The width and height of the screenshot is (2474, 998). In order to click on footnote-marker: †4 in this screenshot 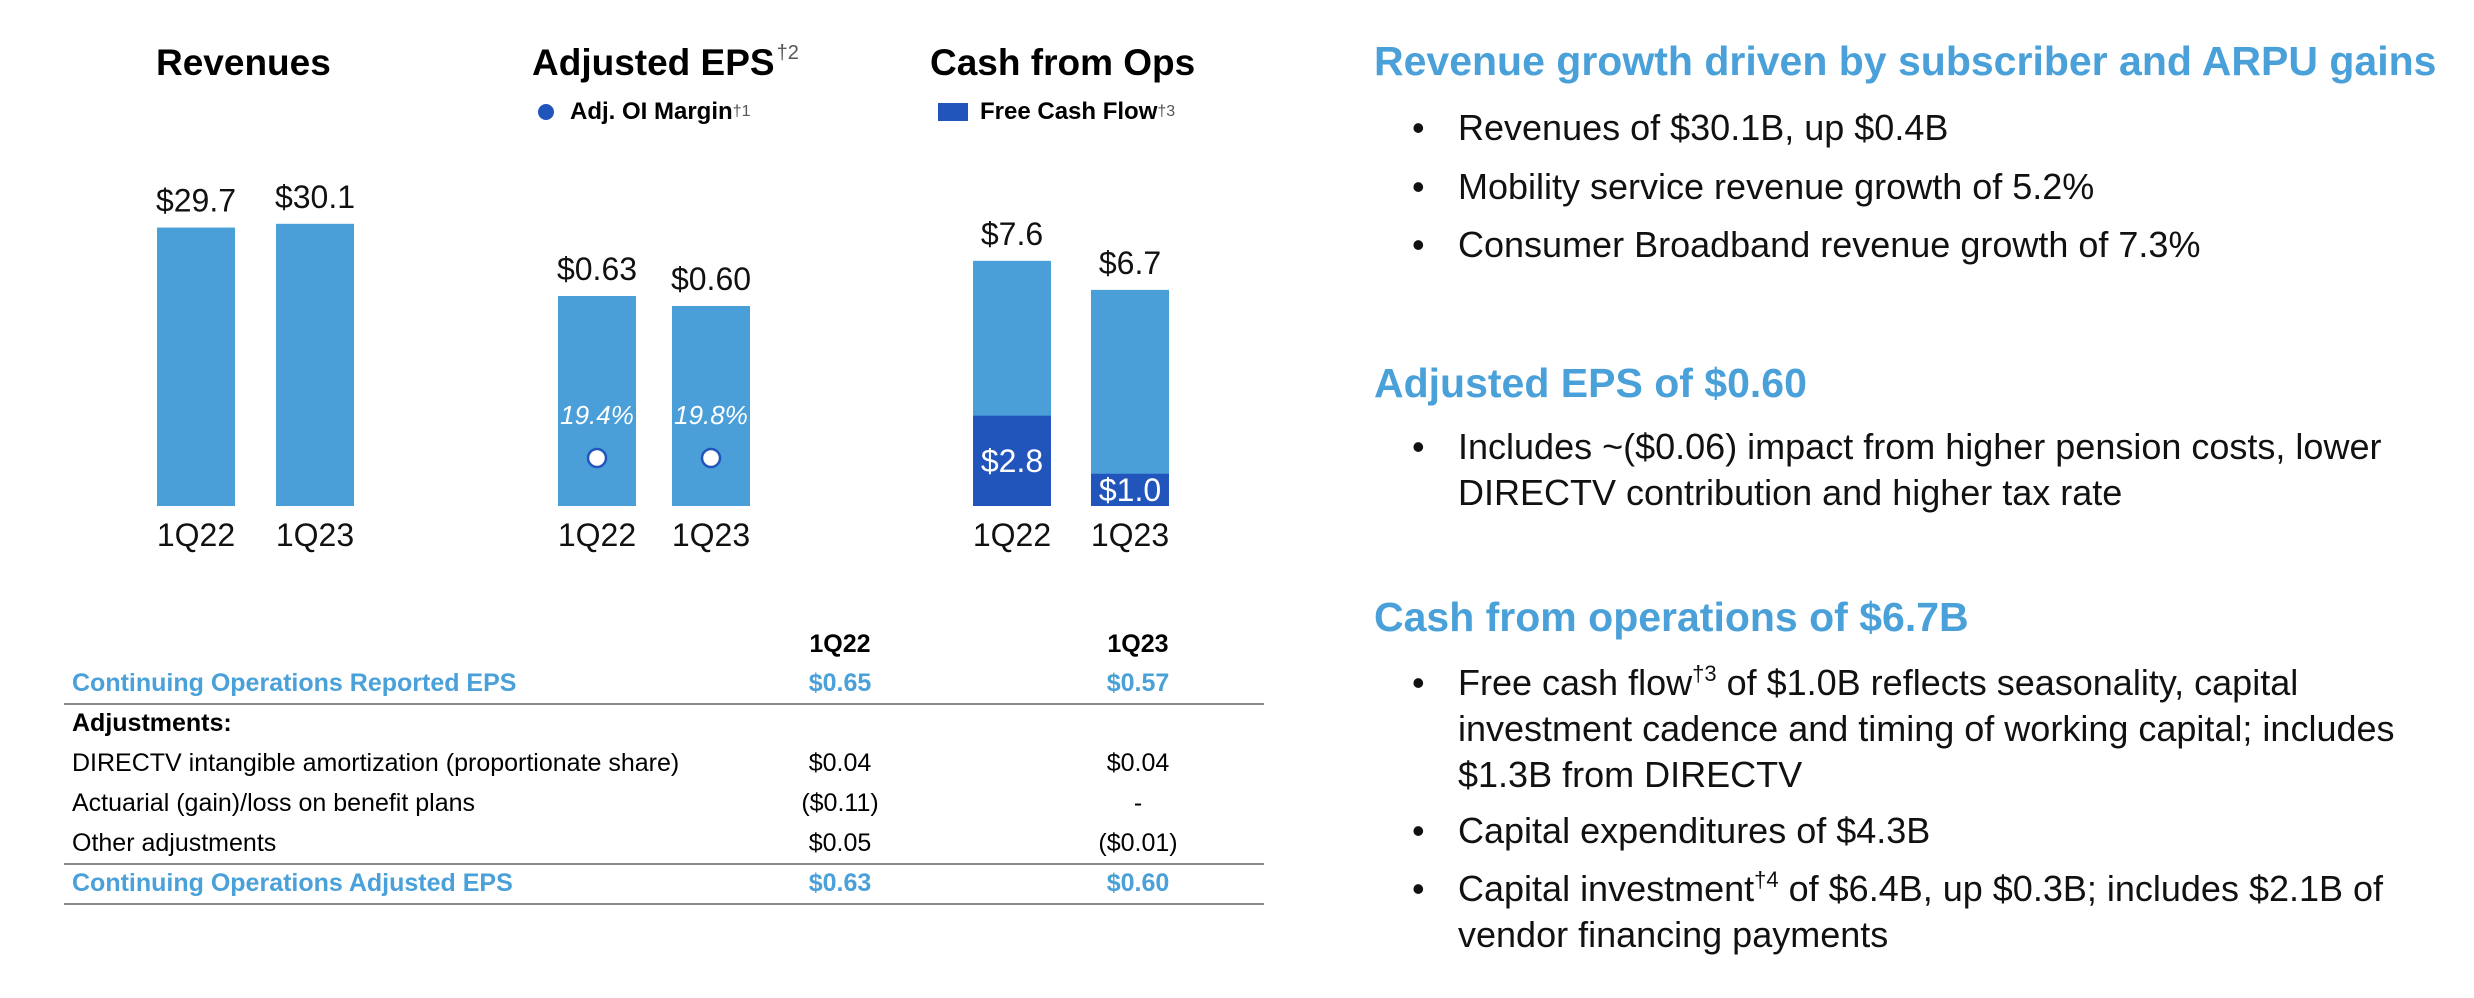, I will do `click(1766, 879)`.